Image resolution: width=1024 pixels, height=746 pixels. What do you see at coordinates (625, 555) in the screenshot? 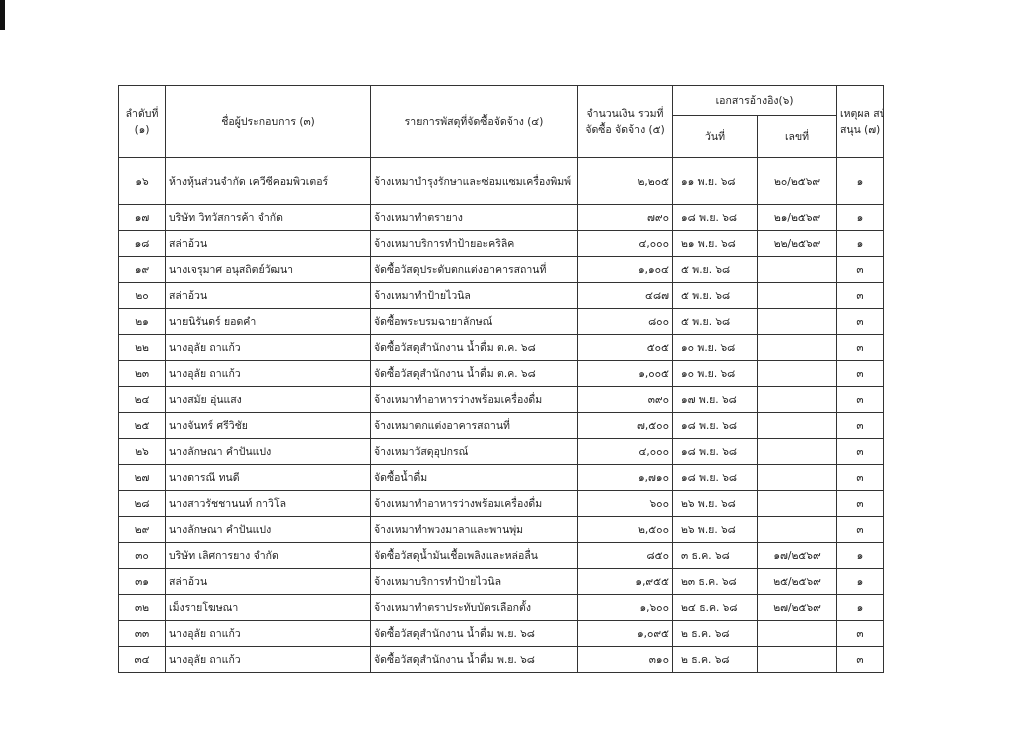
I see `cell-amount: ๘๕๐` at bounding box center [625, 555].